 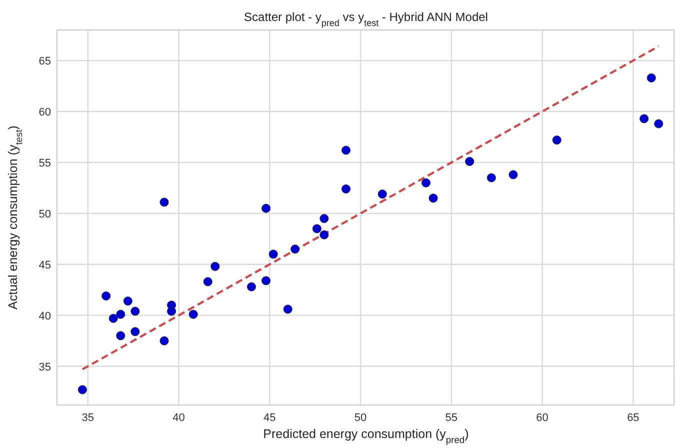 I want to click on x-tick-label: 45, so click(x=270, y=418).